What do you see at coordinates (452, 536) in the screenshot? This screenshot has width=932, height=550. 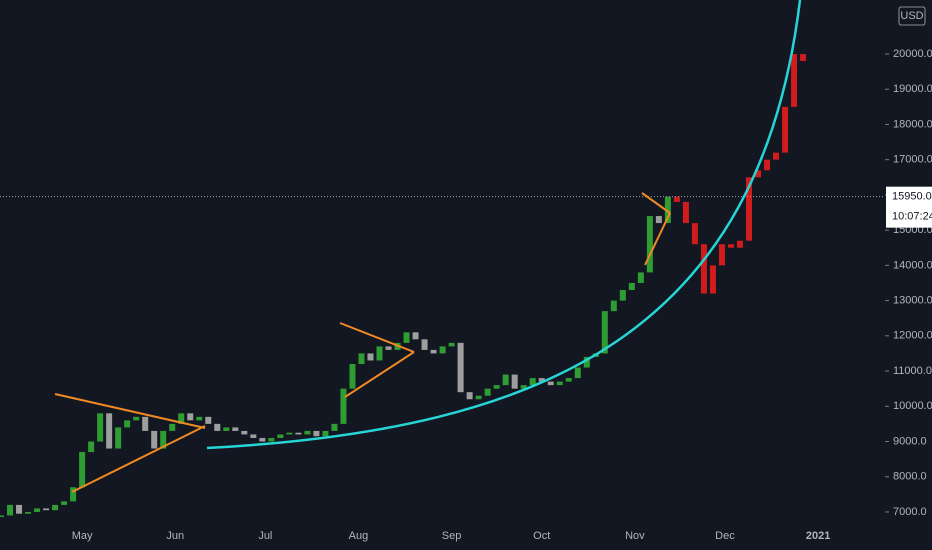 I see `x-tick-label: Sep` at bounding box center [452, 536].